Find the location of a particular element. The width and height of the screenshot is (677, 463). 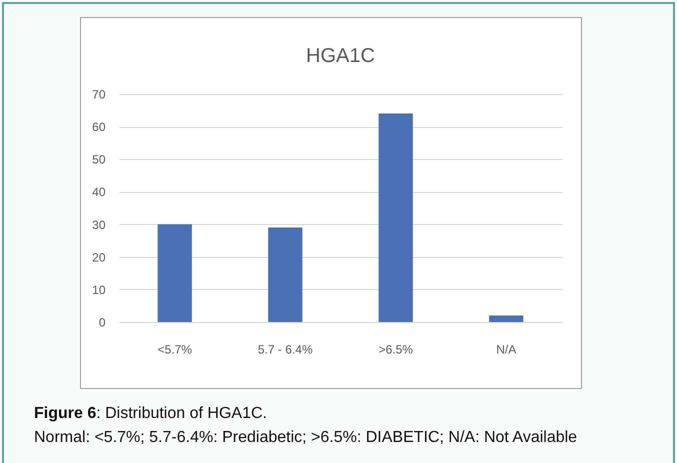

text: Normal: <5.7%; 5.7-6.4%: Prediabetic; >6.5%: DIABETIC; N/A: Not Available is located at coordinates (306, 438).